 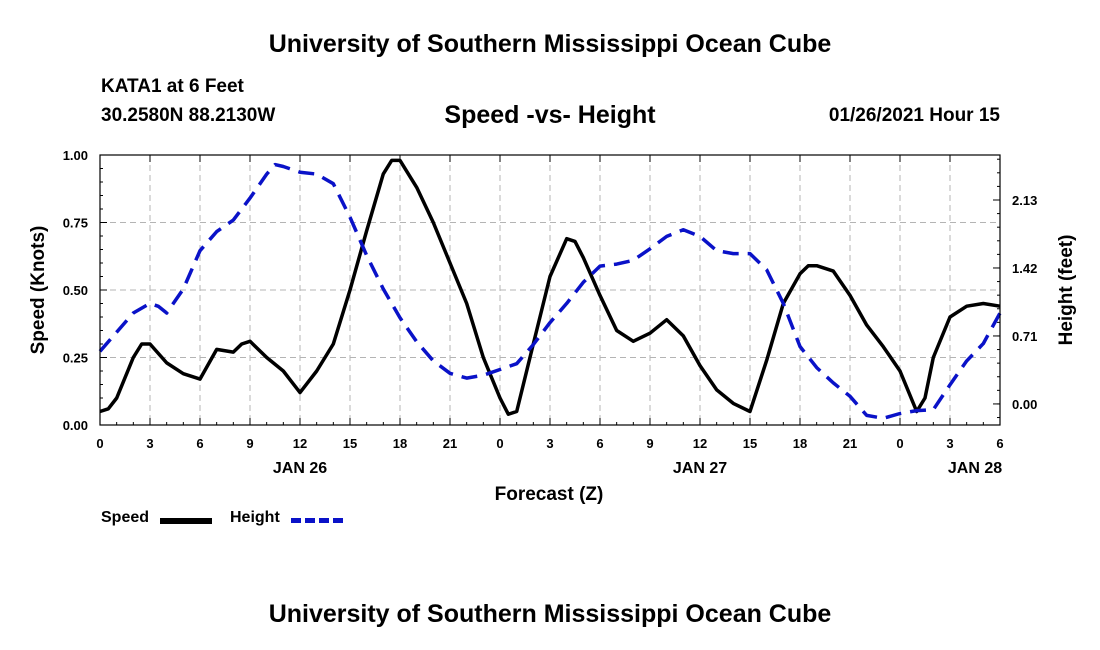 I want to click on date-label: JAN 28, so click(x=975, y=468).